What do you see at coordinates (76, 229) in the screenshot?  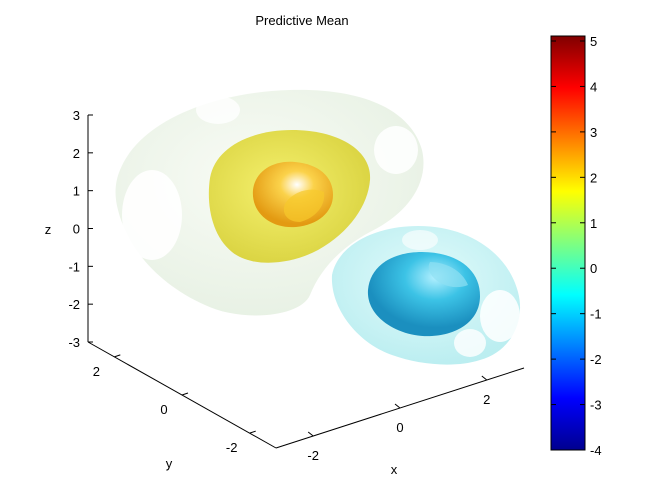 I see `z-tick-label: 0` at bounding box center [76, 229].